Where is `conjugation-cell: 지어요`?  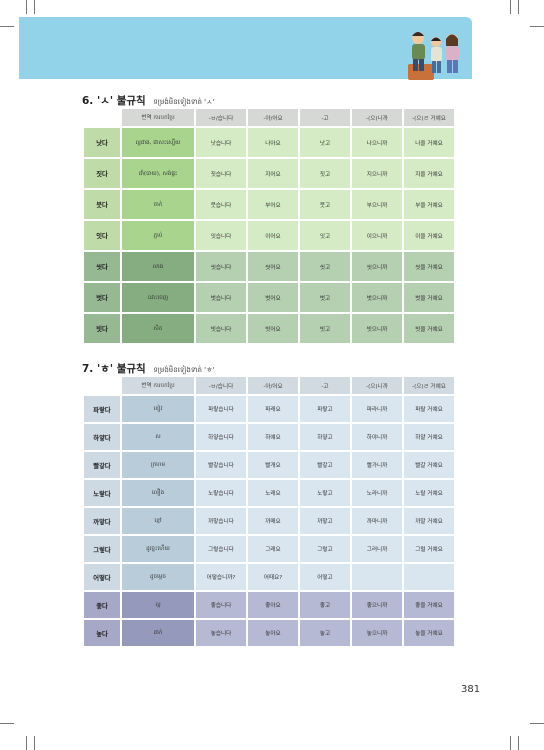 conjugation-cell: 지어요 is located at coordinates (273, 173).